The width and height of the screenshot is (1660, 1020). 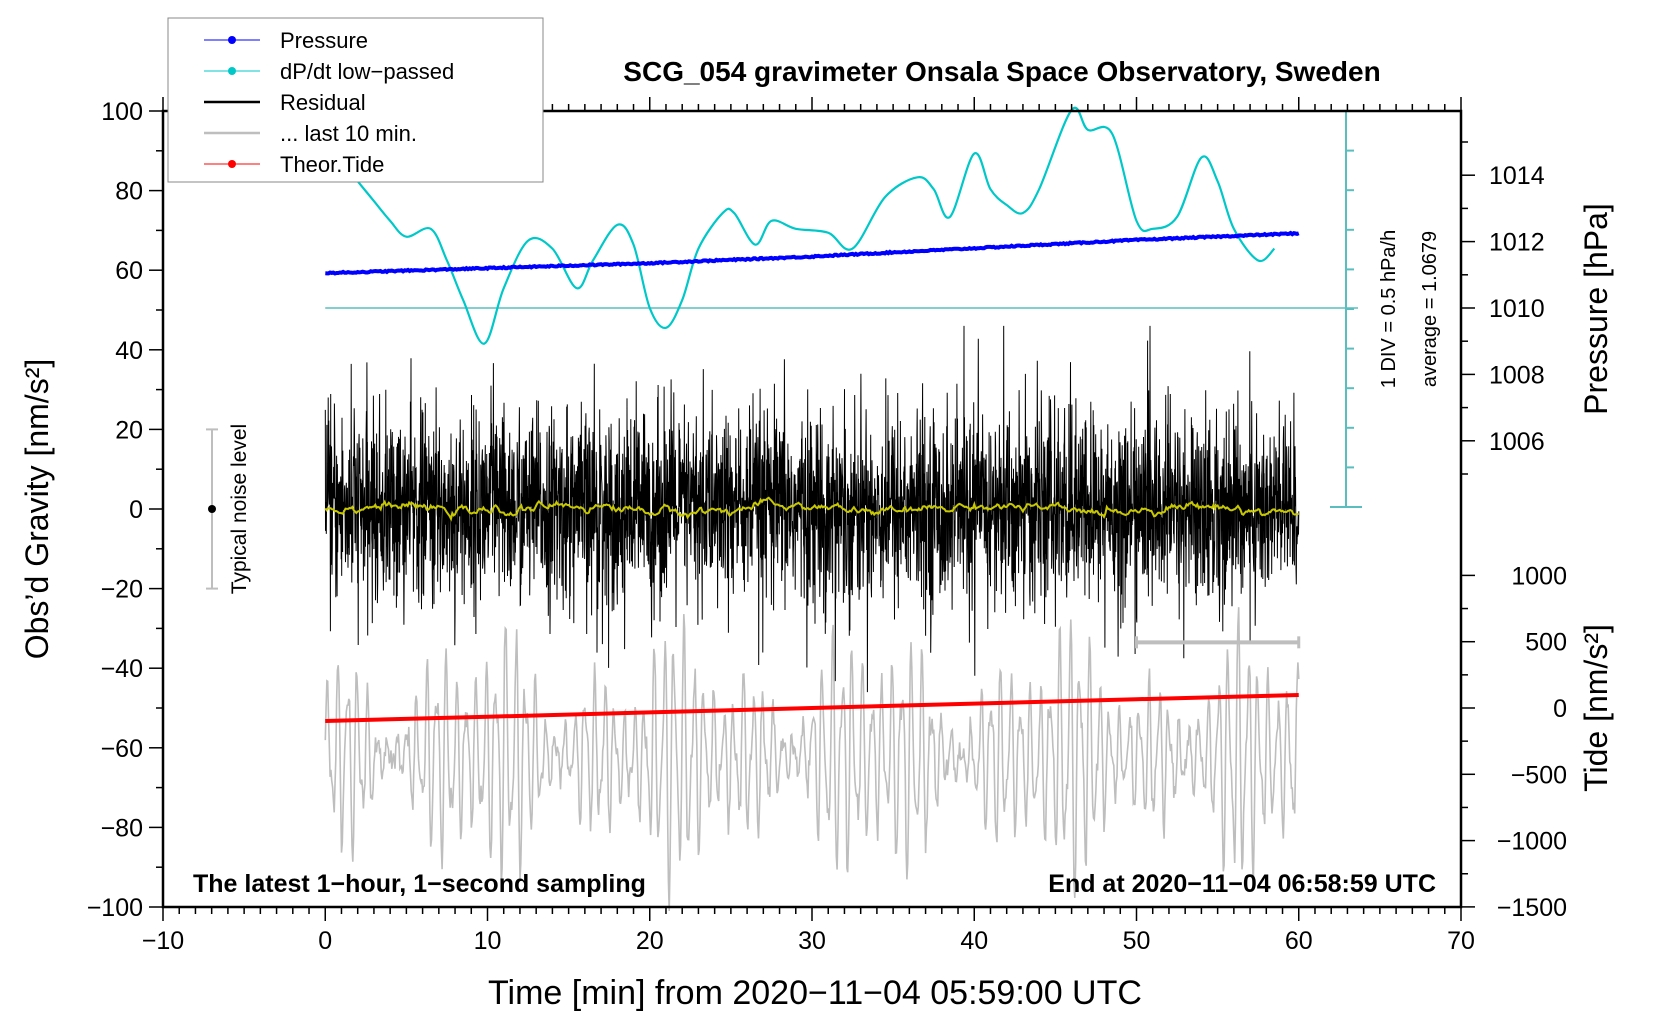 I want to click on legend-box, so click(x=355, y=100).